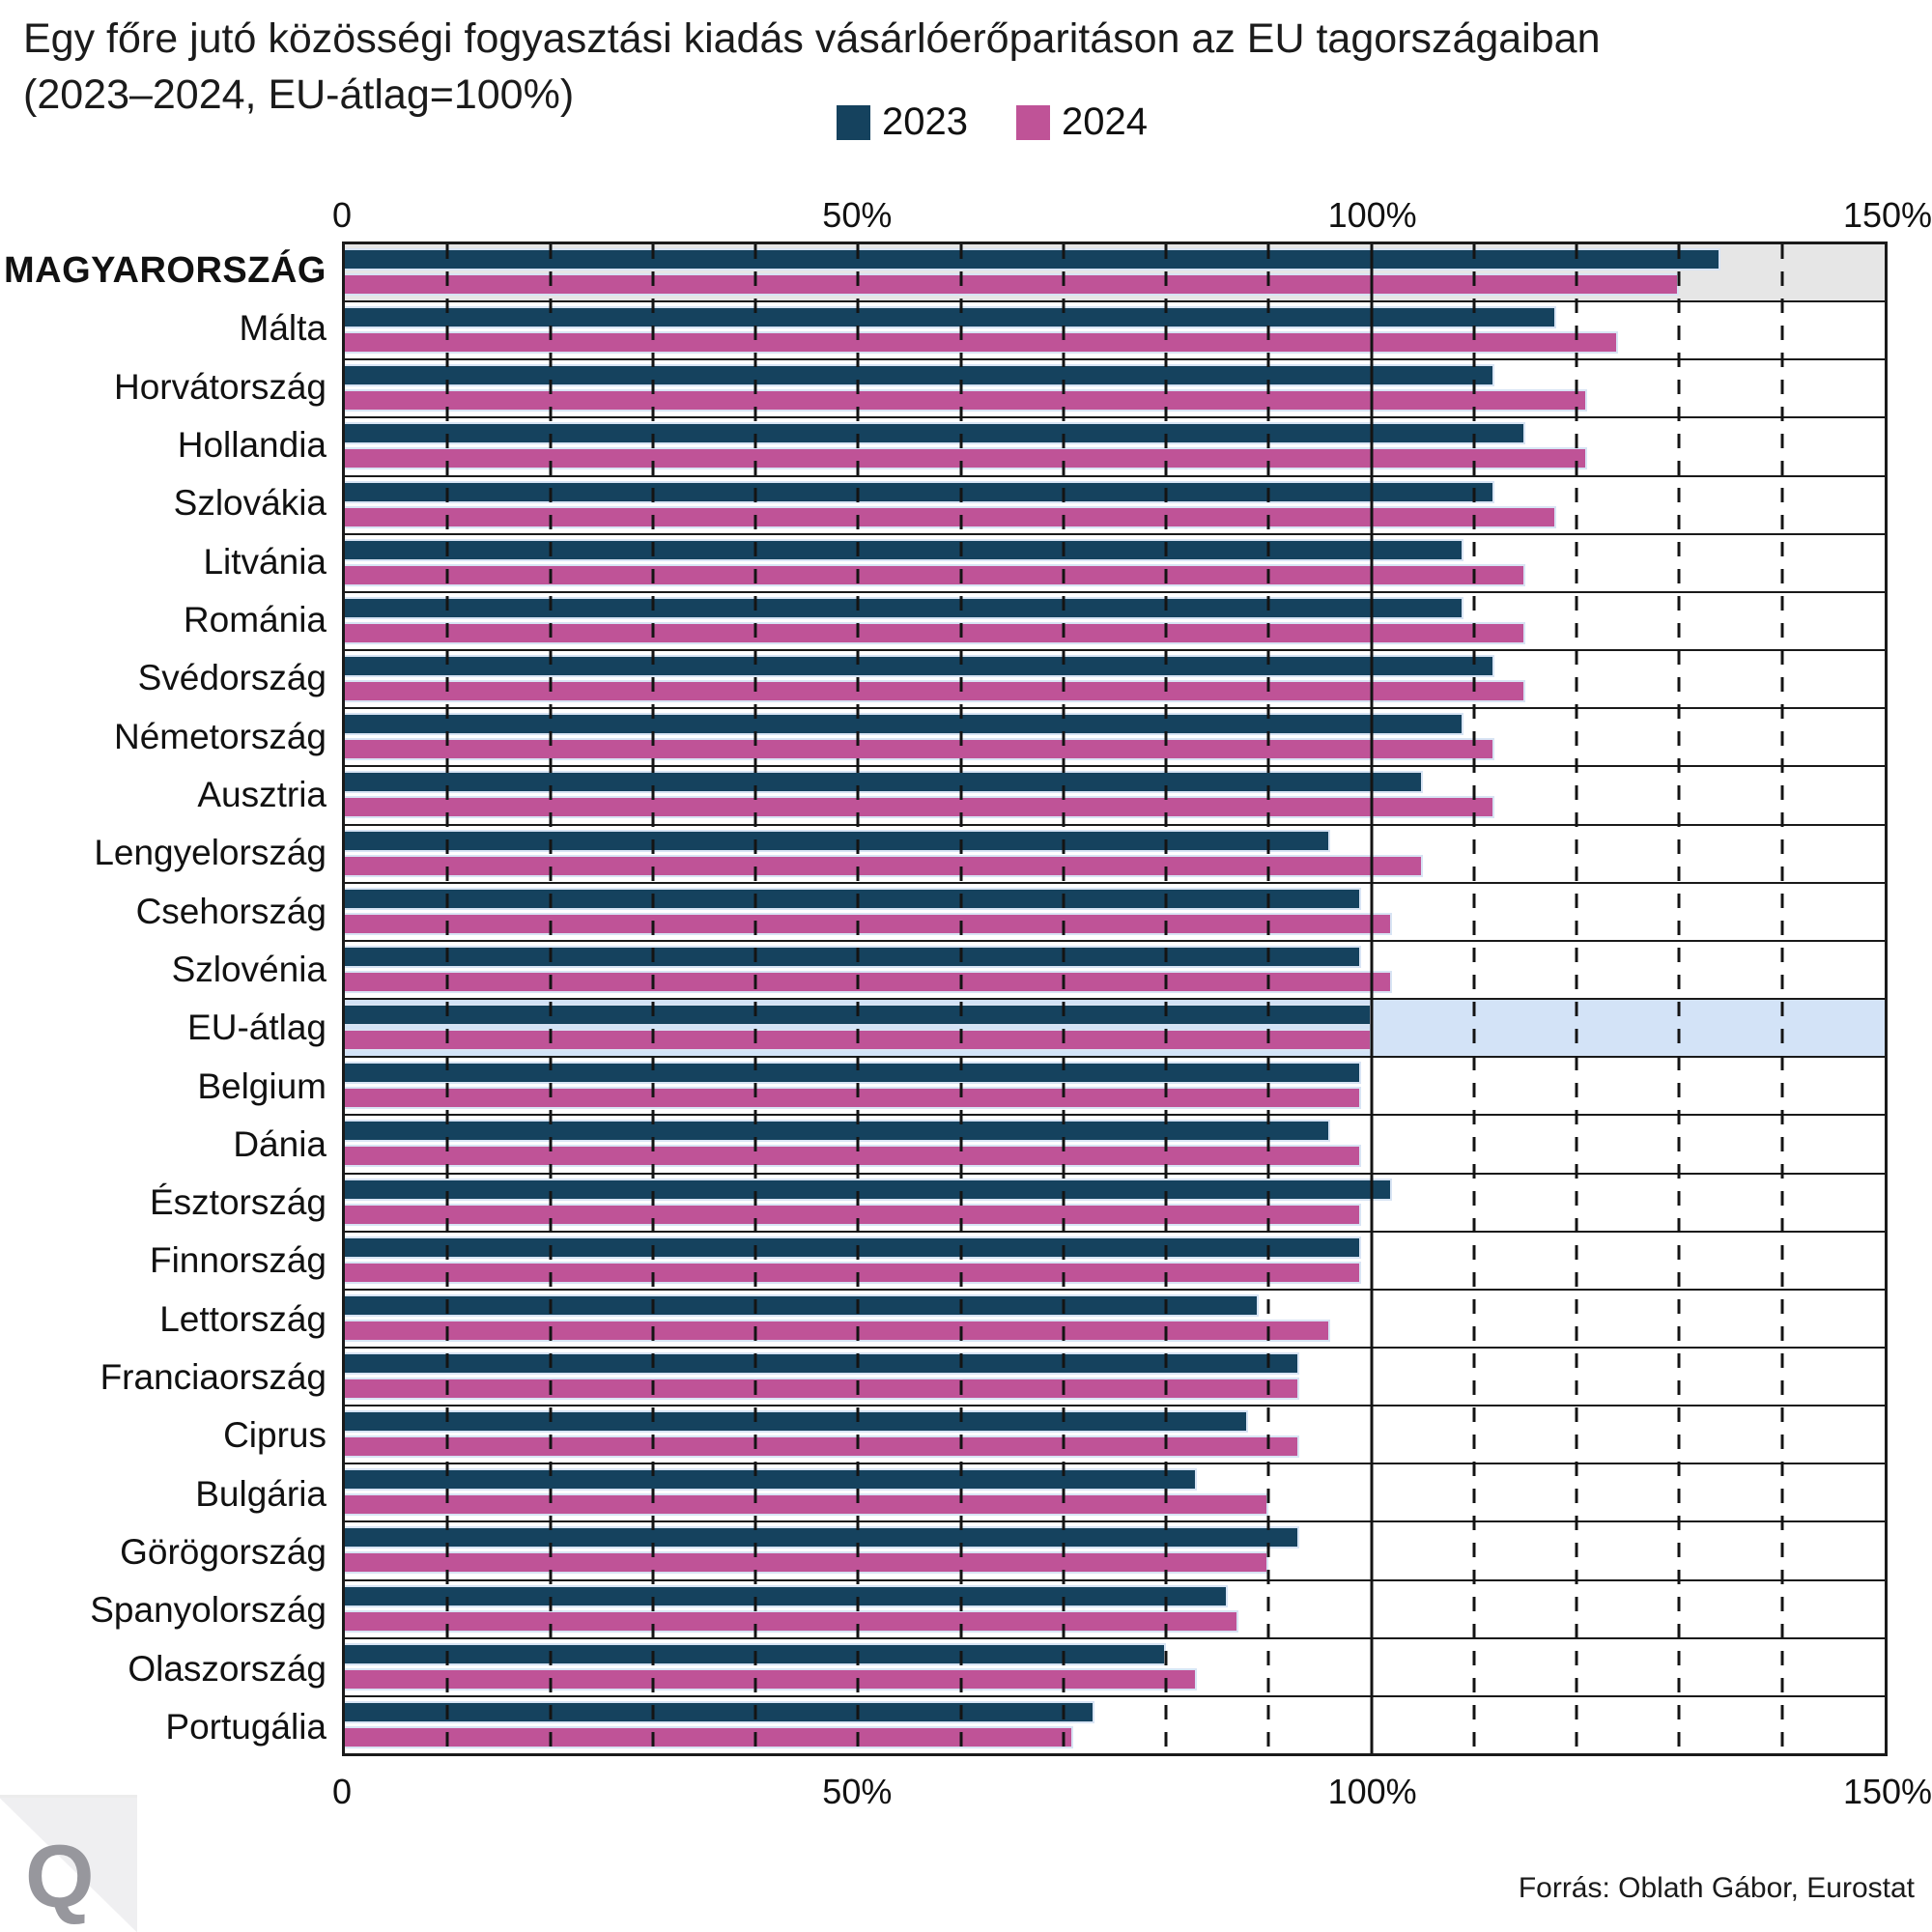 The image size is (1932, 1932). I want to click on category-label: Málta, so click(283, 328).